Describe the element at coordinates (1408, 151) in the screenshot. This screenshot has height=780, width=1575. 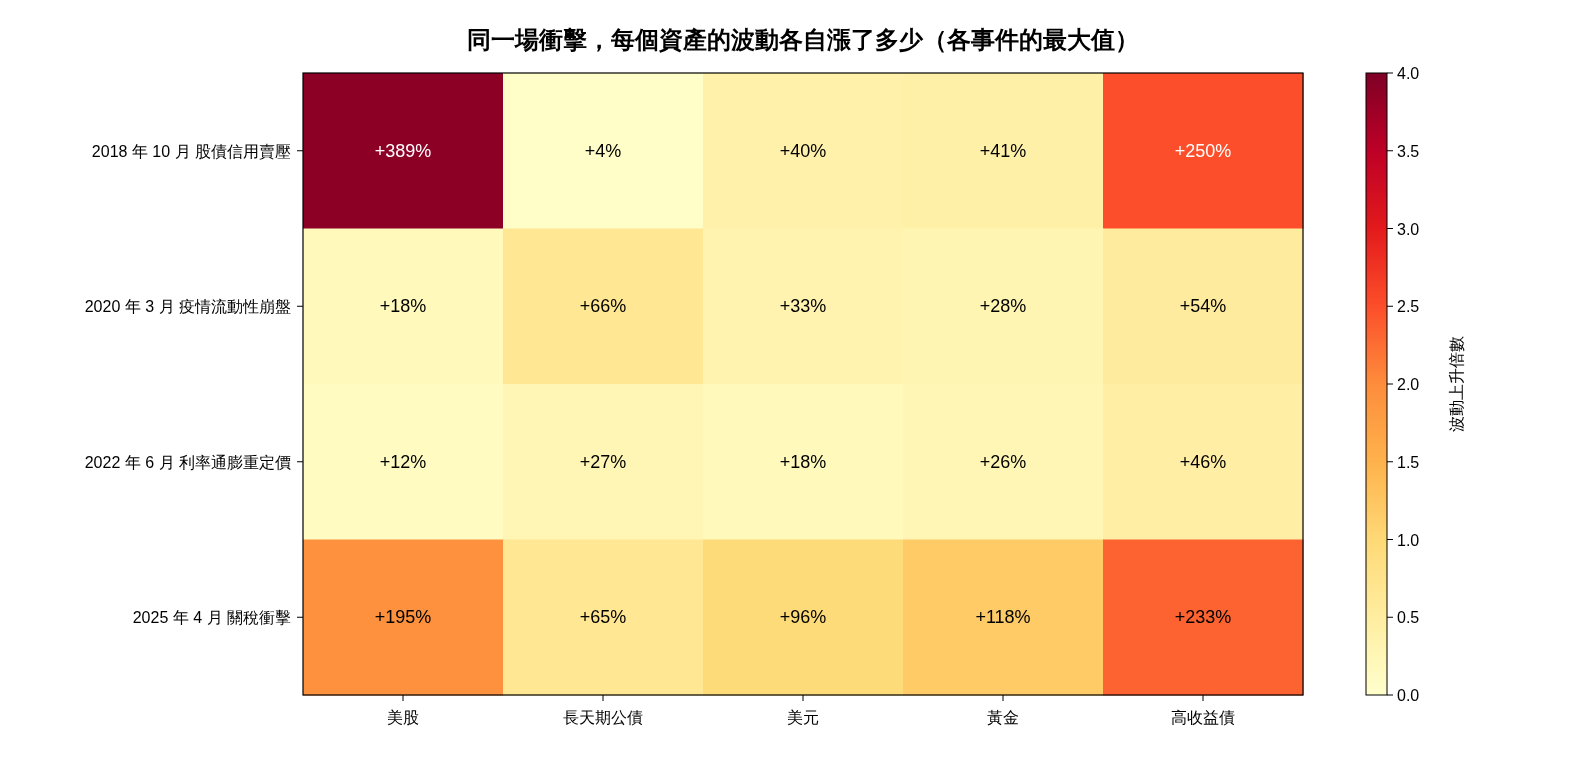
I see `color-bar-label: 3.5` at that location.